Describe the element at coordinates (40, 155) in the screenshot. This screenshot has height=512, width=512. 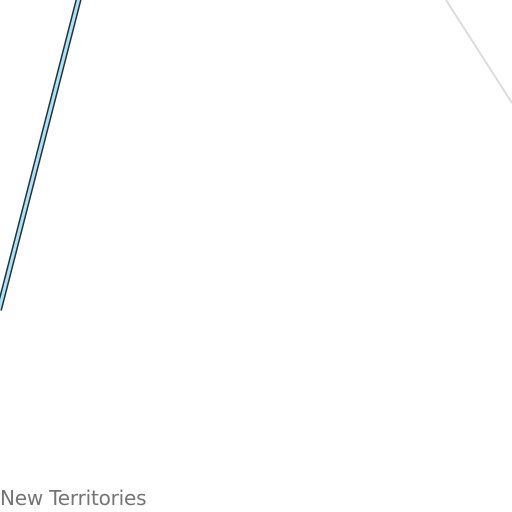
I see `highway-road` at that location.